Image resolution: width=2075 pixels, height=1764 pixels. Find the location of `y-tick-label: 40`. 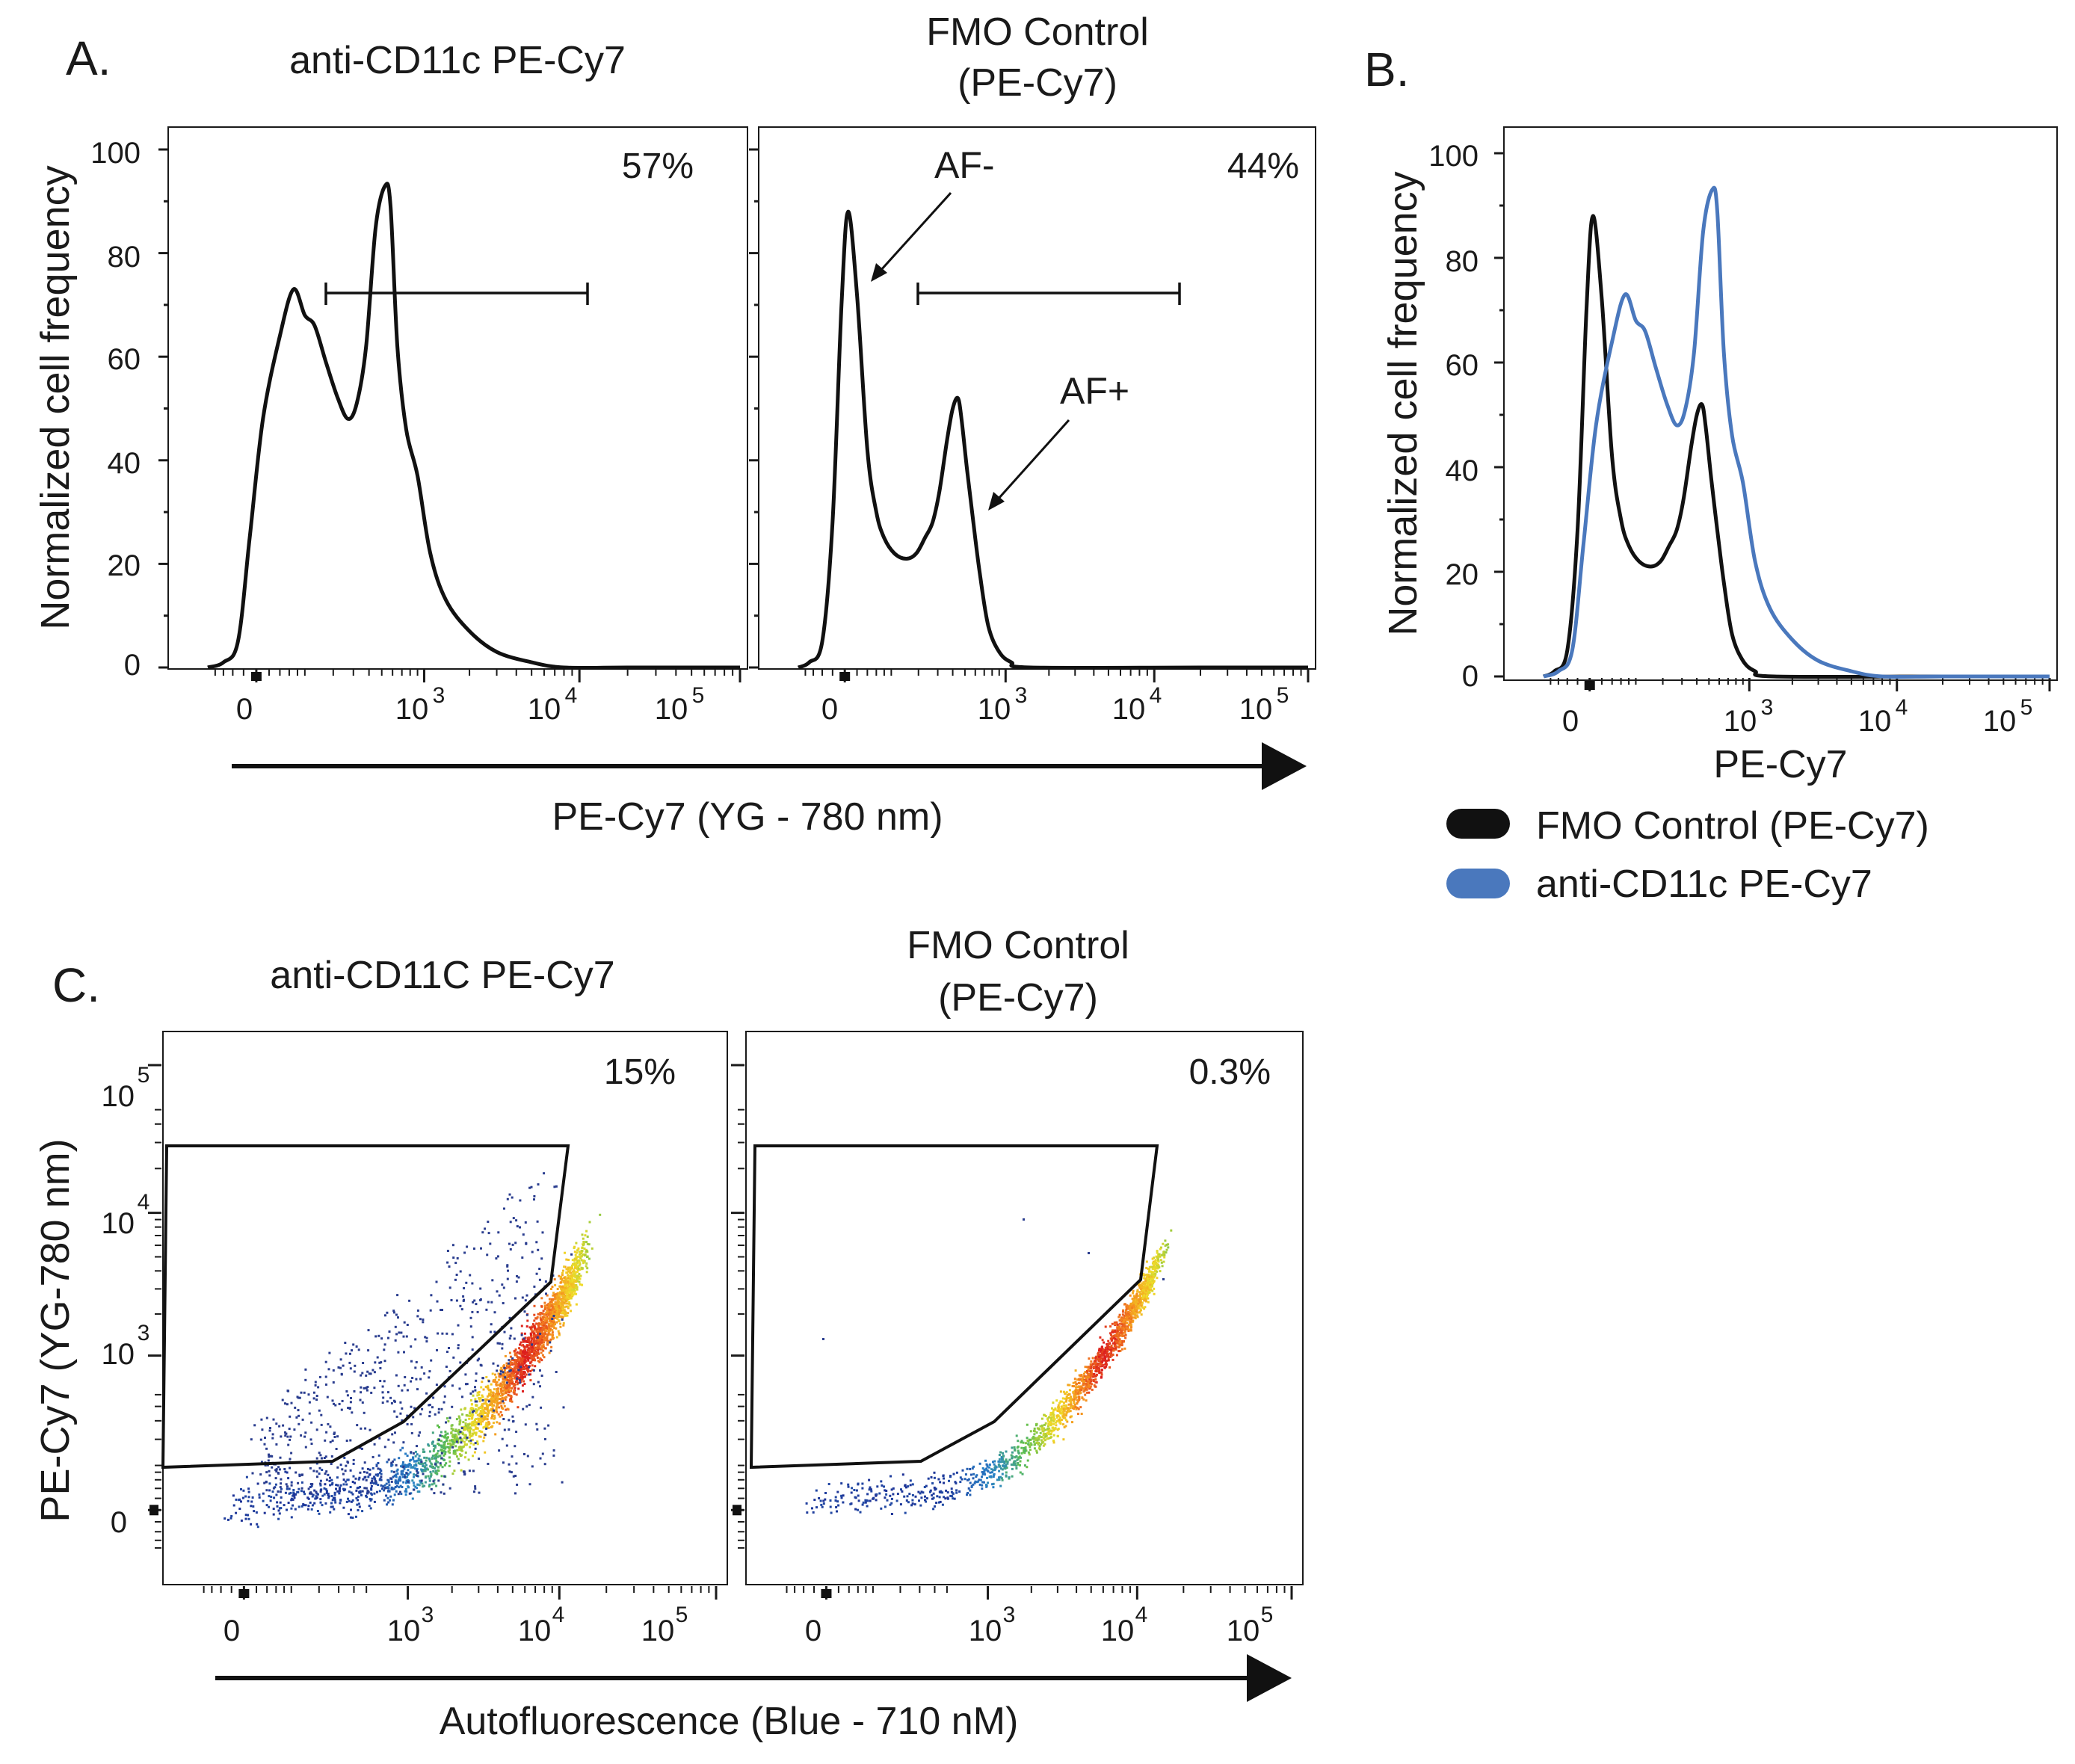

y-tick-label: 40 is located at coordinates (125, 463).